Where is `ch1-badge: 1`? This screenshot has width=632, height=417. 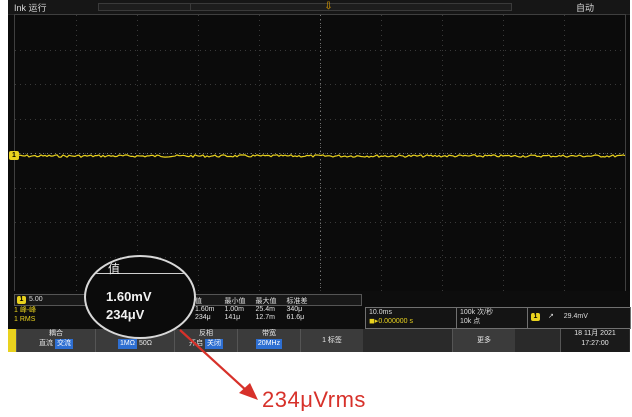
ch1-badge: 1 is located at coordinates (21, 300).